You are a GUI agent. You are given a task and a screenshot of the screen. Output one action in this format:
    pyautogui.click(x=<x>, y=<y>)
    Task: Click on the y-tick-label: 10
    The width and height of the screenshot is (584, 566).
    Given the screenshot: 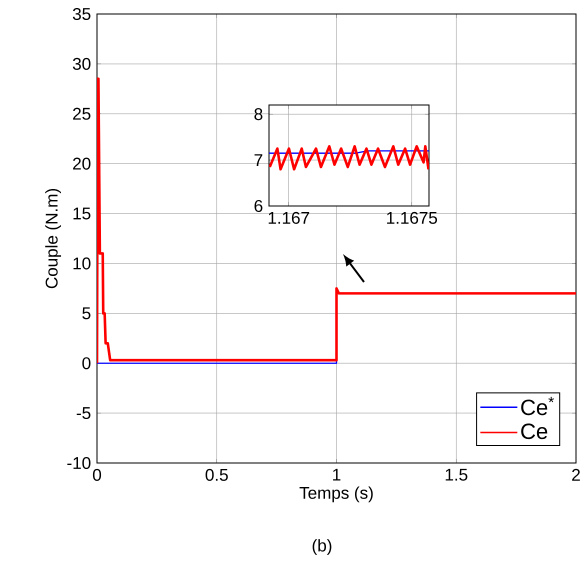 What is the action you would take?
    pyautogui.click(x=82, y=263)
    